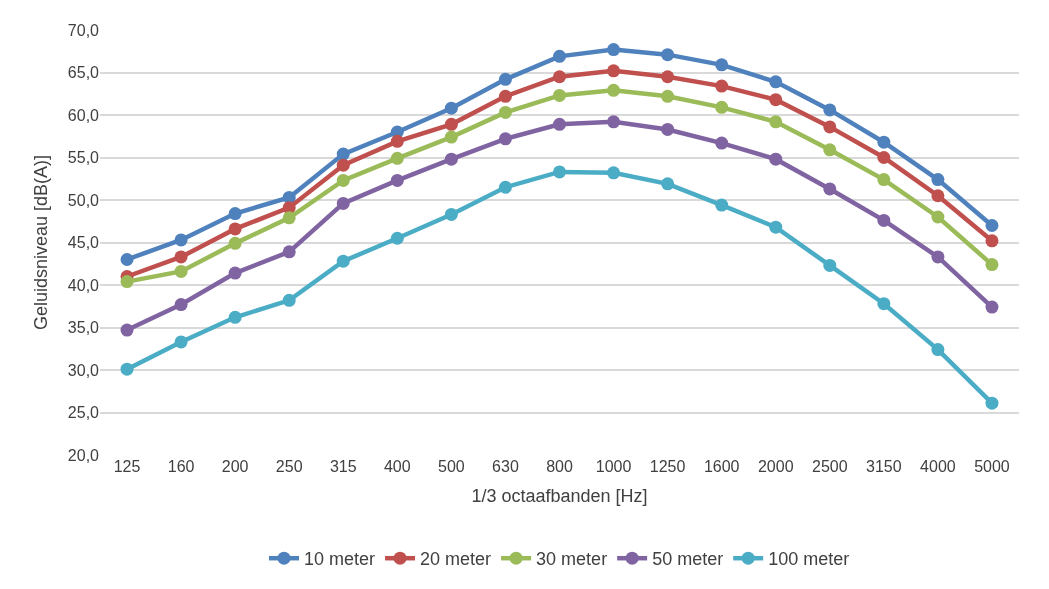  I want to click on x-tick-label: 3150, so click(884, 466).